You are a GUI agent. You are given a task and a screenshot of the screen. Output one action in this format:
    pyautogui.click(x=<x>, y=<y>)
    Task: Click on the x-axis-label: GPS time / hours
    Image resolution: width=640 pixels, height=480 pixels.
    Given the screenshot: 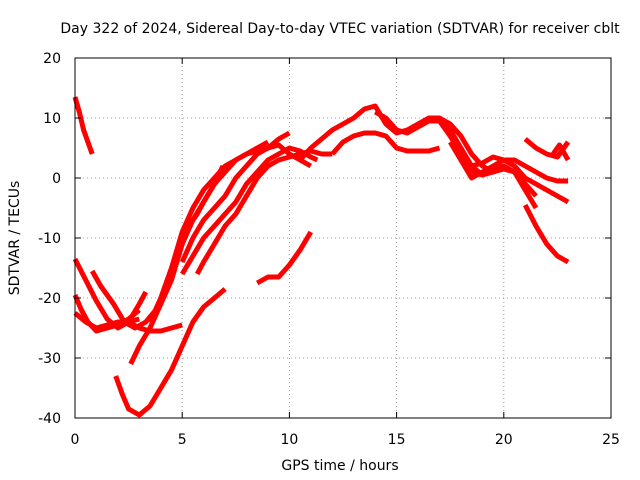 What is the action you would take?
    pyautogui.click(x=339, y=466)
    